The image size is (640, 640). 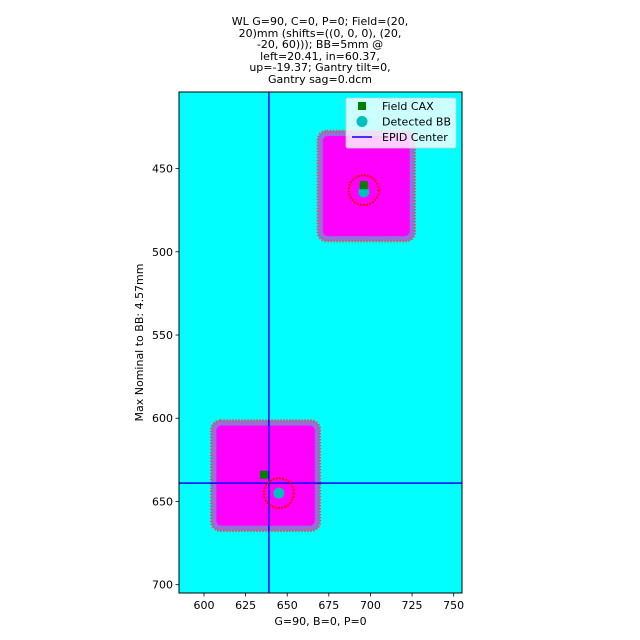 What do you see at coordinates (162, 335) in the screenshot?
I see `y-tick-label: 550` at bounding box center [162, 335].